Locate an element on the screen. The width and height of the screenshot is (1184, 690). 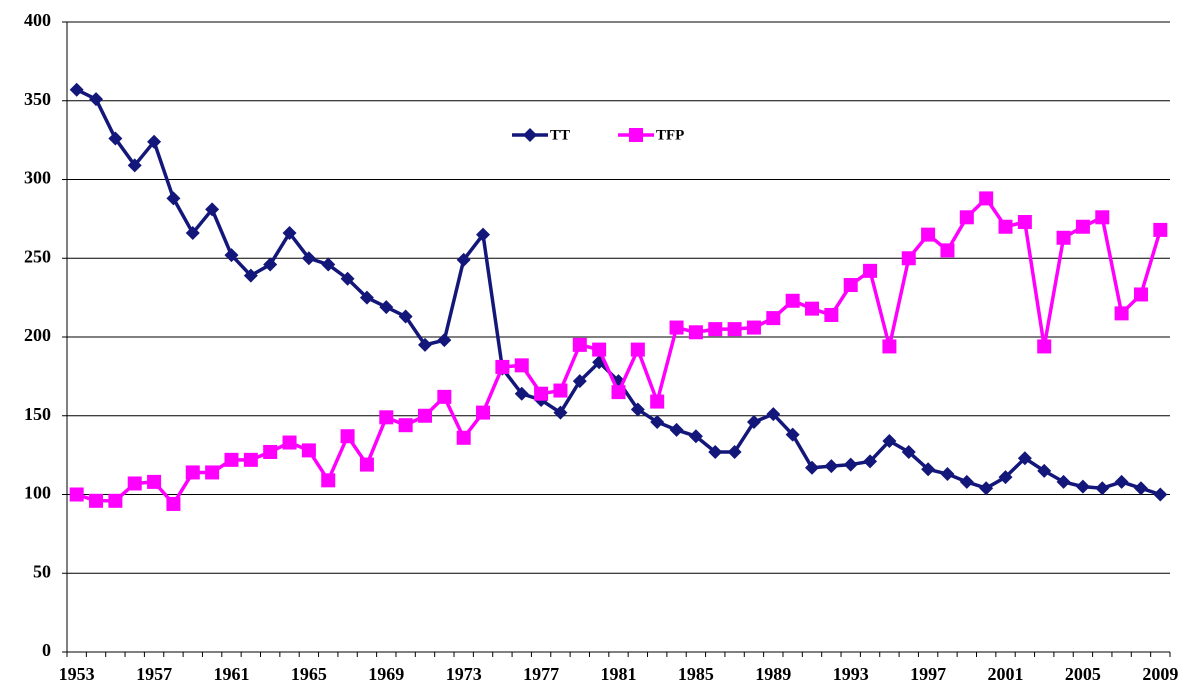
x-tick-label: 1977 is located at coordinates (541, 674).